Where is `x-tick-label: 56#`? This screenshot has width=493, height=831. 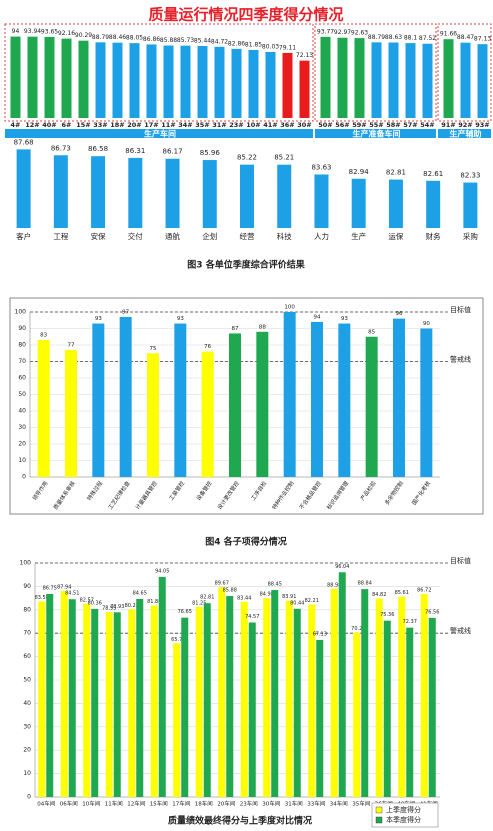
x-tick-label: 56# is located at coordinates (342, 125).